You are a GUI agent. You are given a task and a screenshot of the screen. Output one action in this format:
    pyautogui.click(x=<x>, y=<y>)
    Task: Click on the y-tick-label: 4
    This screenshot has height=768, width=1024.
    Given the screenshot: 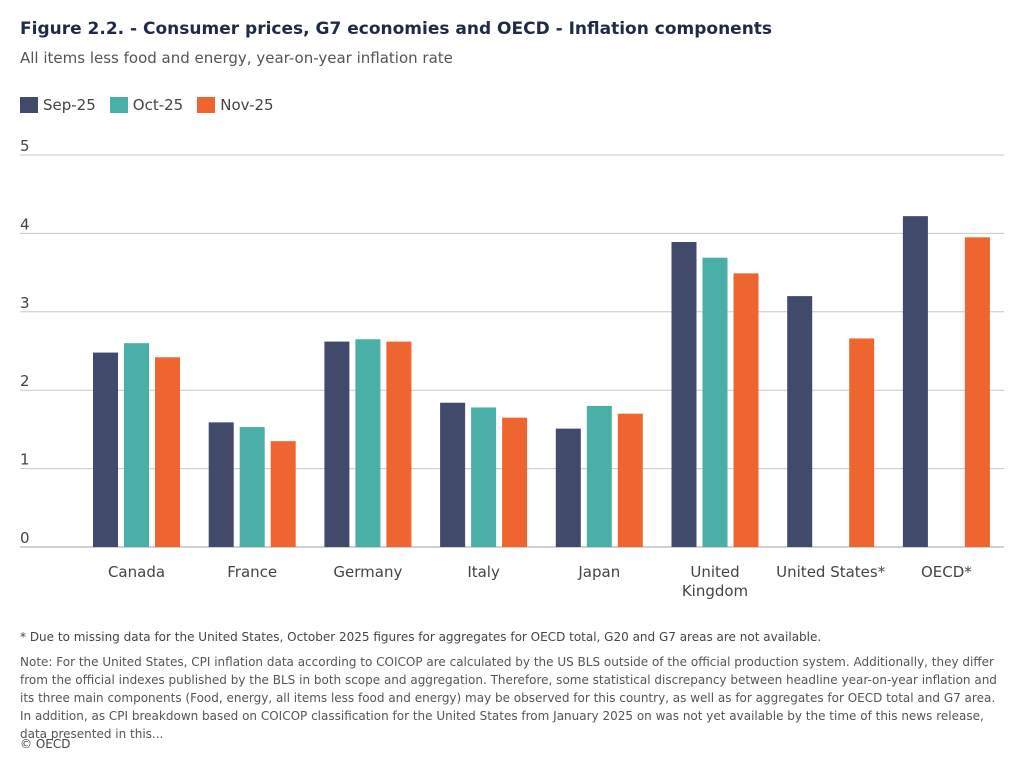 What is the action you would take?
    pyautogui.click(x=25, y=224)
    